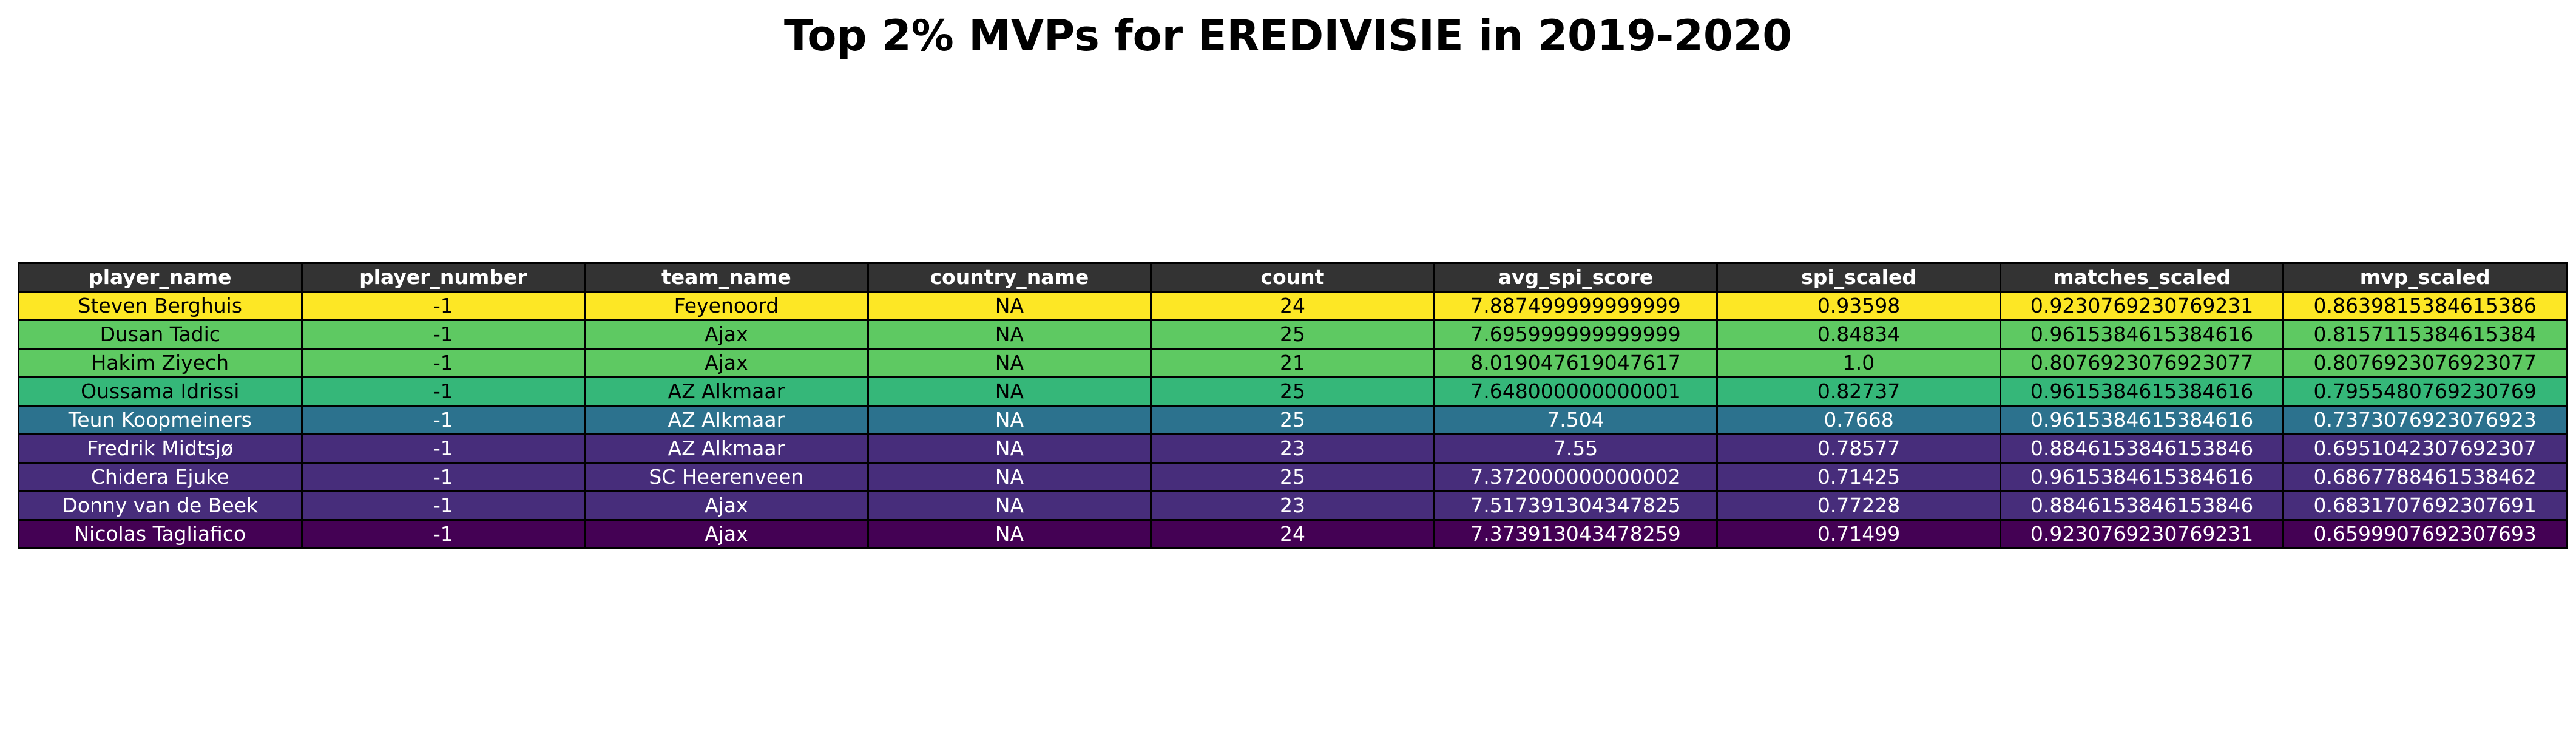 The width and height of the screenshot is (2576, 749). What do you see at coordinates (160, 505) in the screenshot?
I see `table-cell-player-name: Donny van de Beek` at bounding box center [160, 505].